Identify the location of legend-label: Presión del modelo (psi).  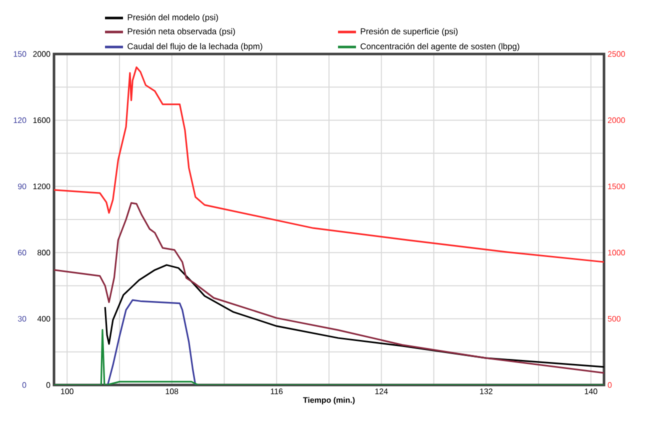
(173, 18).